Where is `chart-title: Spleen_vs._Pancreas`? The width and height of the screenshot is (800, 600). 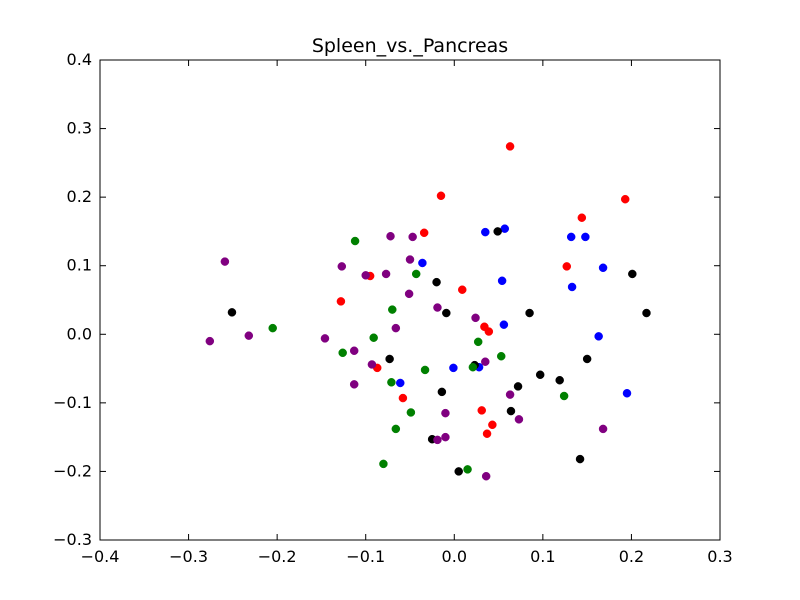
chart-title: Spleen_vs._Pancreas is located at coordinates (410, 46).